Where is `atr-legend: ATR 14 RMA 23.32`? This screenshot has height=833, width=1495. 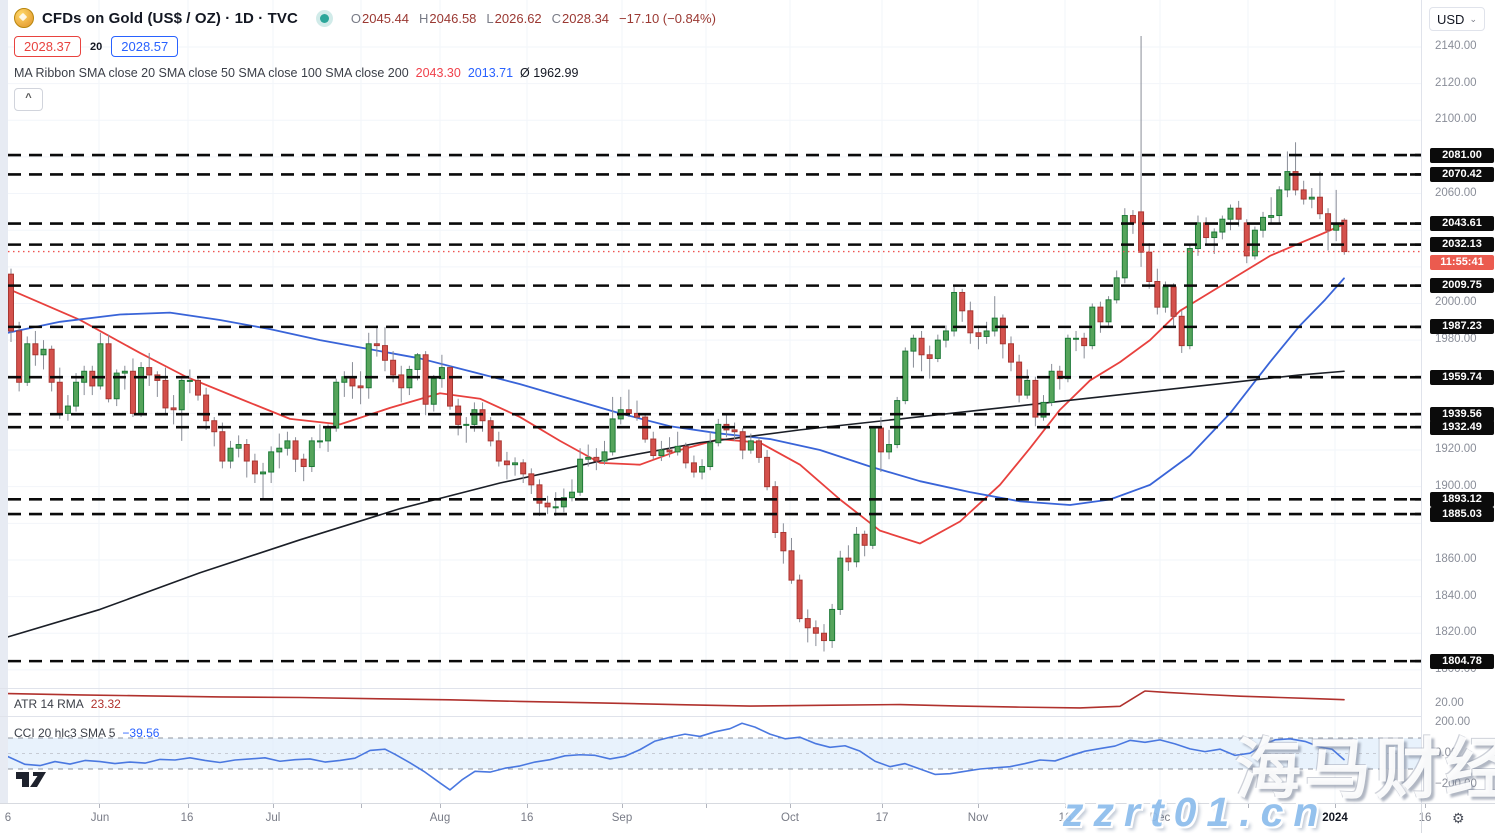
atr-legend: ATR 14 RMA 23.32 is located at coordinates (67, 704).